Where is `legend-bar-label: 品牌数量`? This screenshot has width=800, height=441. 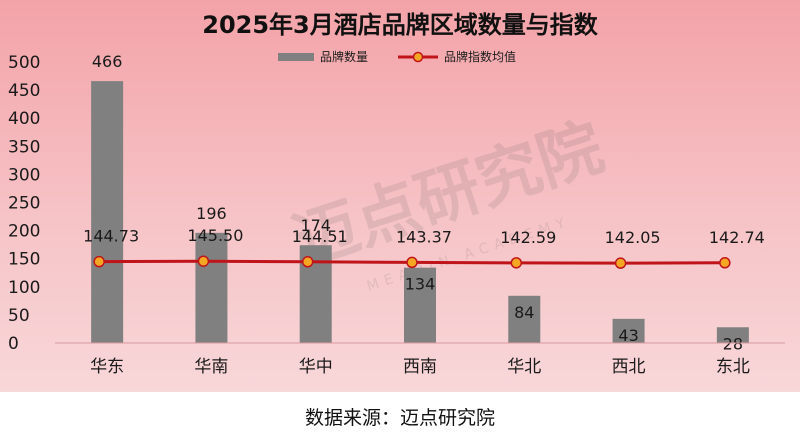 legend-bar-label: 品牌数量 is located at coordinates (344, 56).